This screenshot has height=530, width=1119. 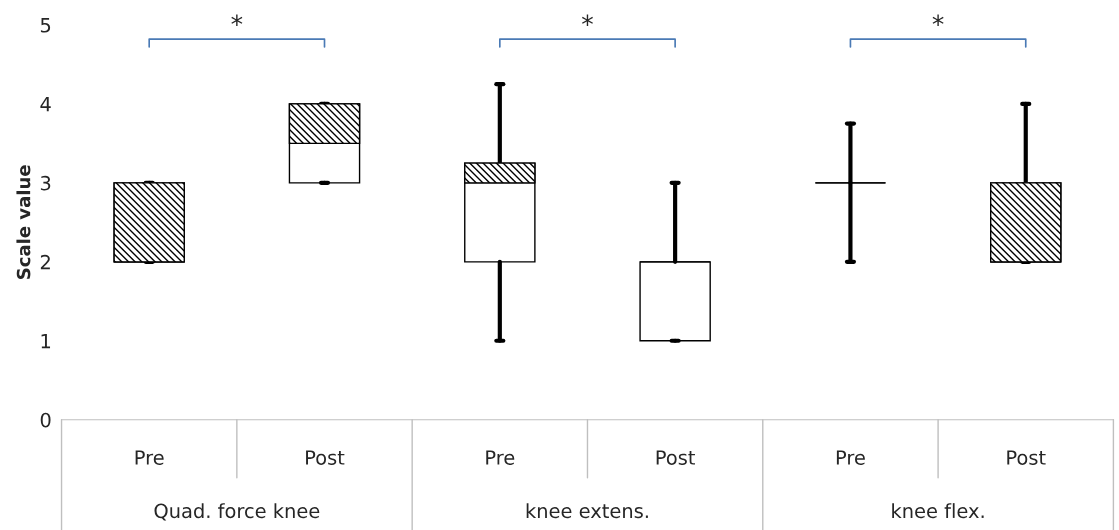 I want to click on text: knee extens., so click(x=587, y=511).